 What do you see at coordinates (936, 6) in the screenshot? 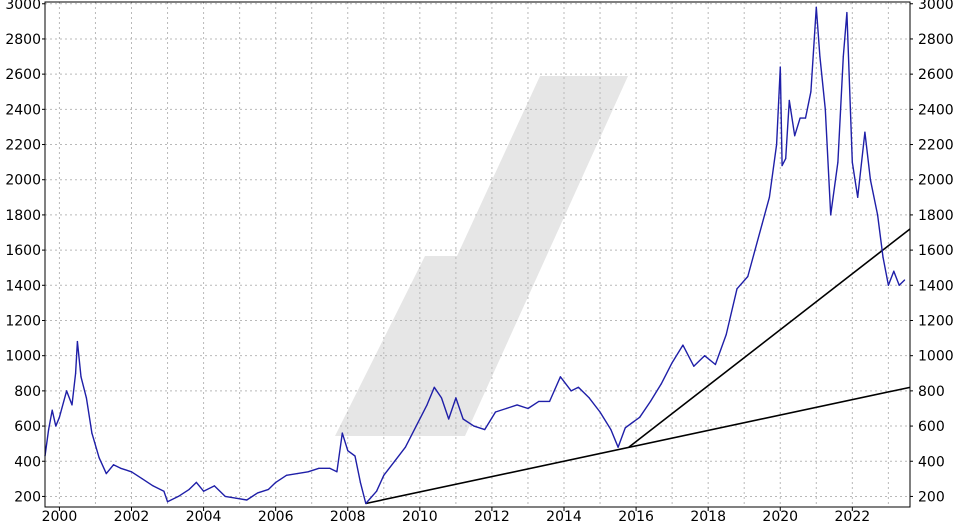
I see `y-tick-label-right: 3000` at bounding box center [936, 6].